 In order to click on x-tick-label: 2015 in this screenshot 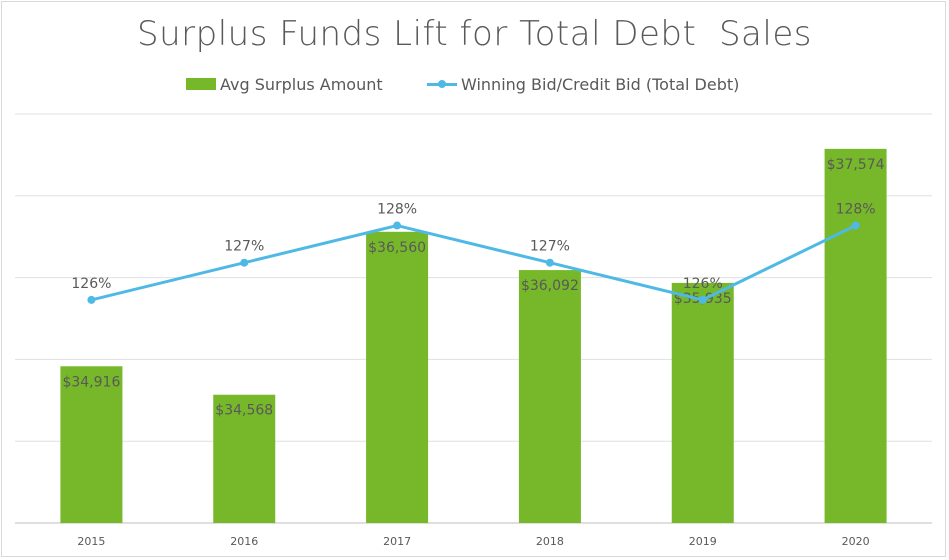, I will do `click(91, 541)`.